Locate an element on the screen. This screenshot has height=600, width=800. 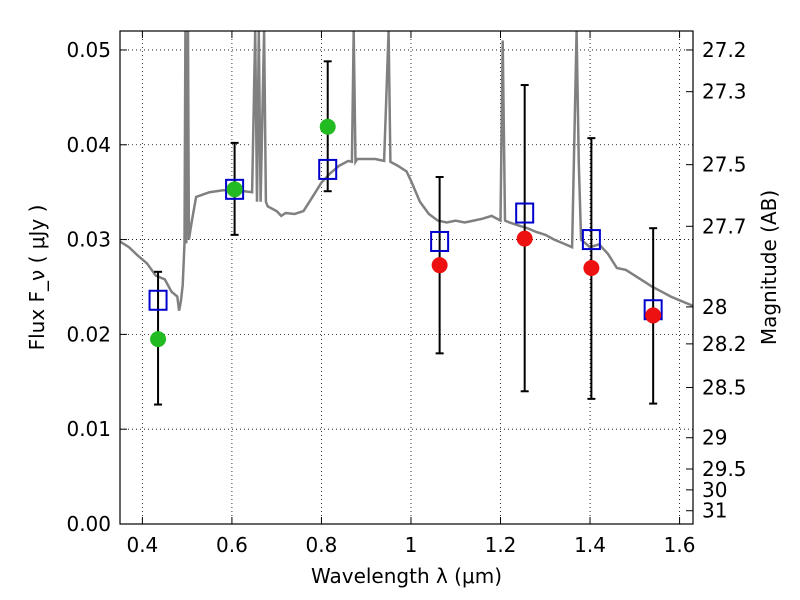
x-tick-label: 0.4 is located at coordinates (142, 545).